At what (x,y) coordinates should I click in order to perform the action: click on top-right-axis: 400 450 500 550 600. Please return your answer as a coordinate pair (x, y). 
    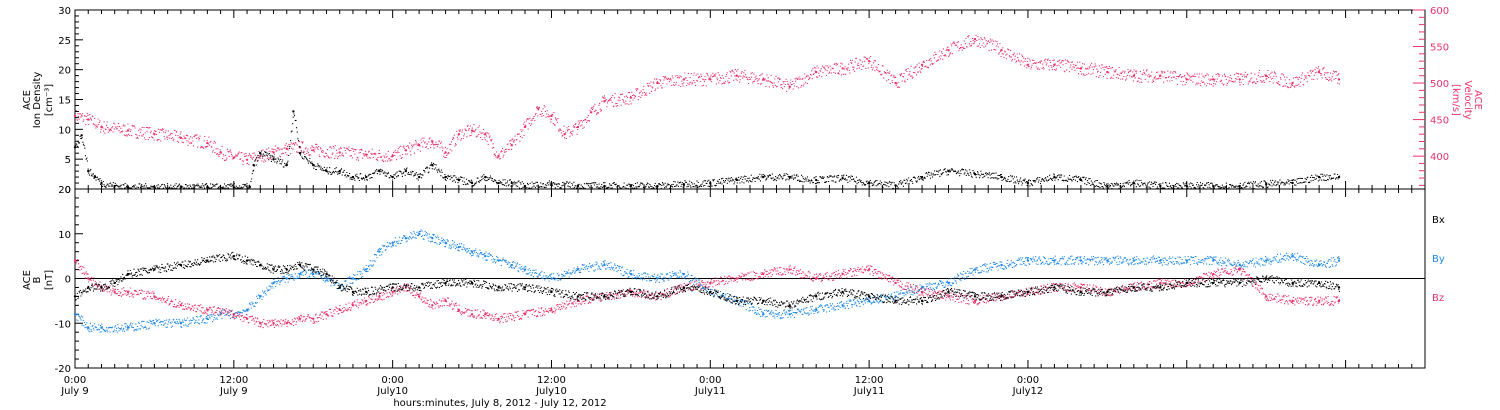
    Looking at the image, I should click on (1431, 96).